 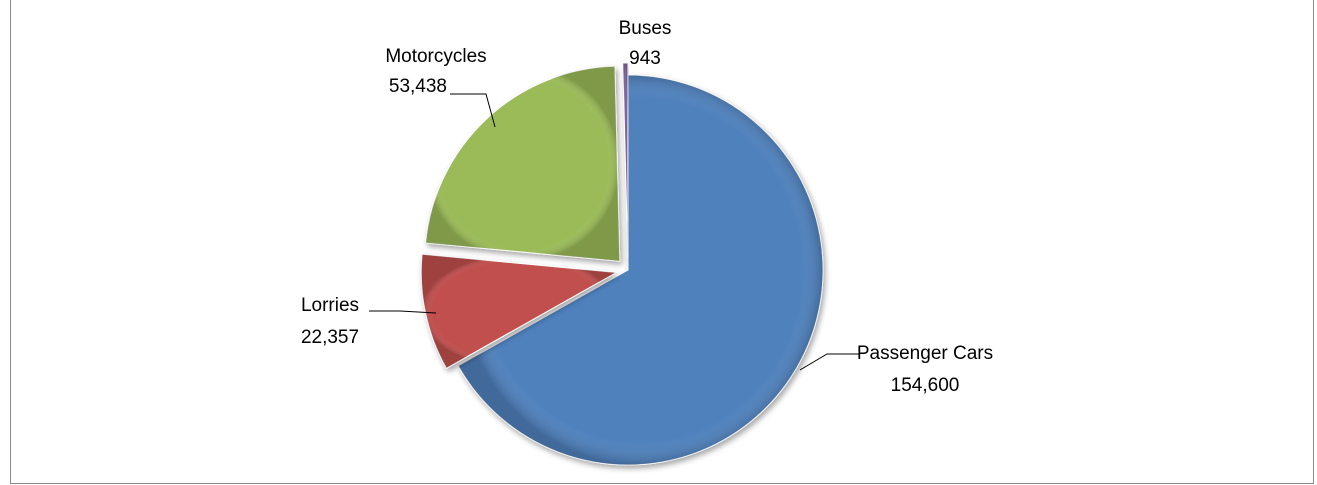 I want to click on slice-label-buses: Buses, so click(x=645, y=28).